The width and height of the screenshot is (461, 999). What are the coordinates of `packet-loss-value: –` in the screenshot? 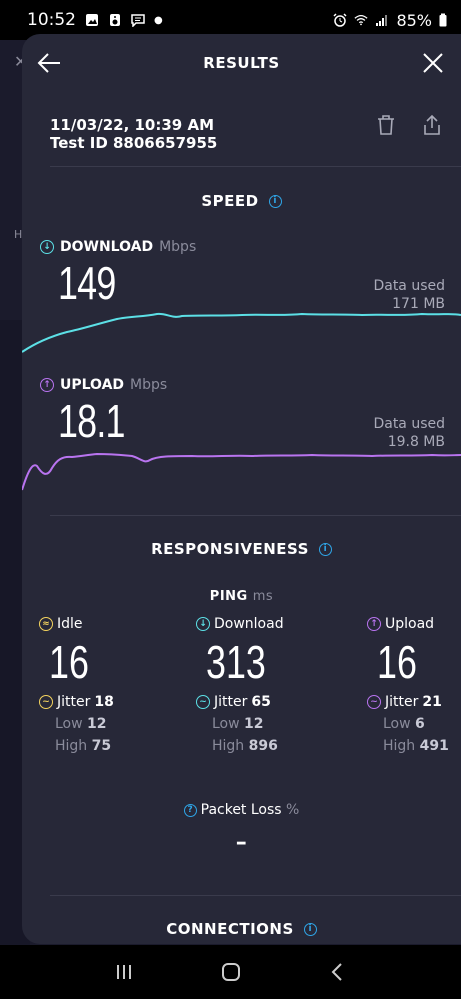 It's located at (241, 842).